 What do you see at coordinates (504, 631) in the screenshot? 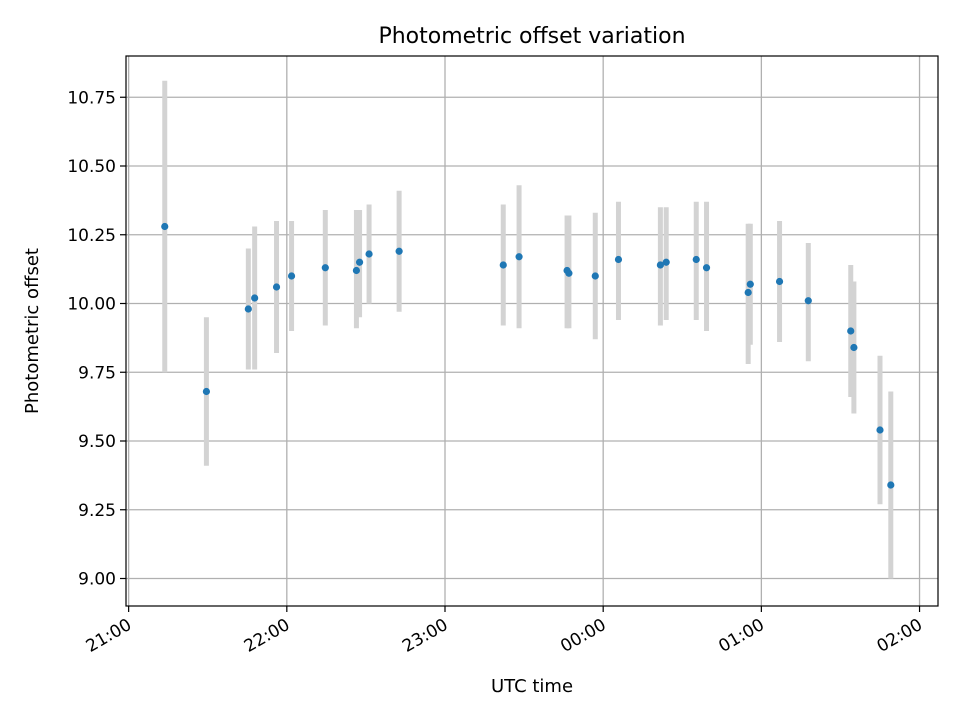
I see `x-axis-ticks: 21:00 22:00 23:00 00:00 01:00 02:00` at bounding box center [504, 631].